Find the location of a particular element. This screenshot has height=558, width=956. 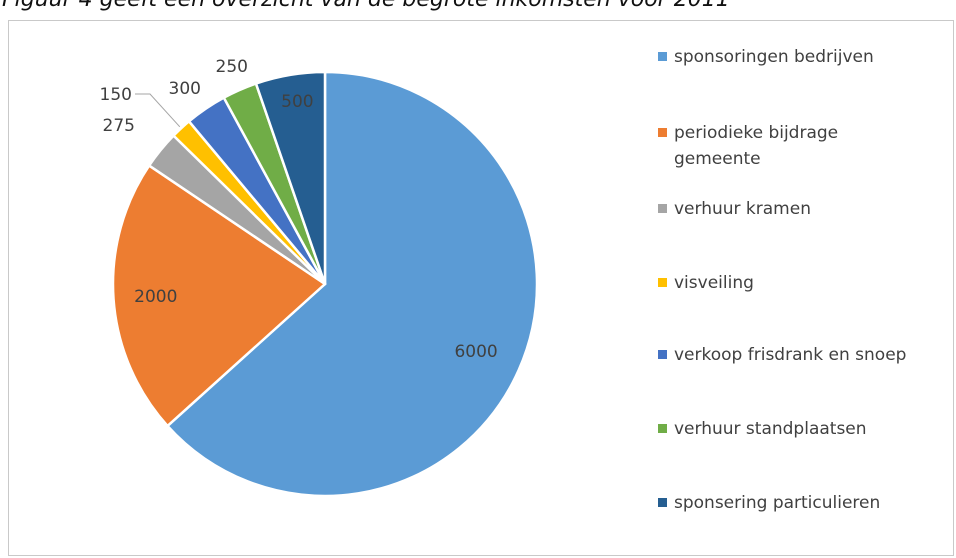

leader-line-visveiling is located at coordinates (158, 110).